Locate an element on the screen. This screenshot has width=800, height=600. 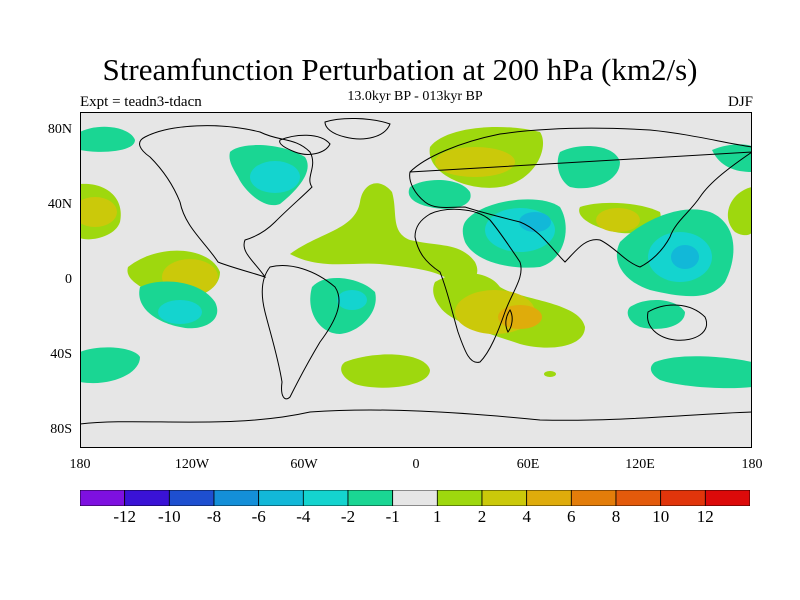
colorbar-svg is located at coordinates (415, 498).